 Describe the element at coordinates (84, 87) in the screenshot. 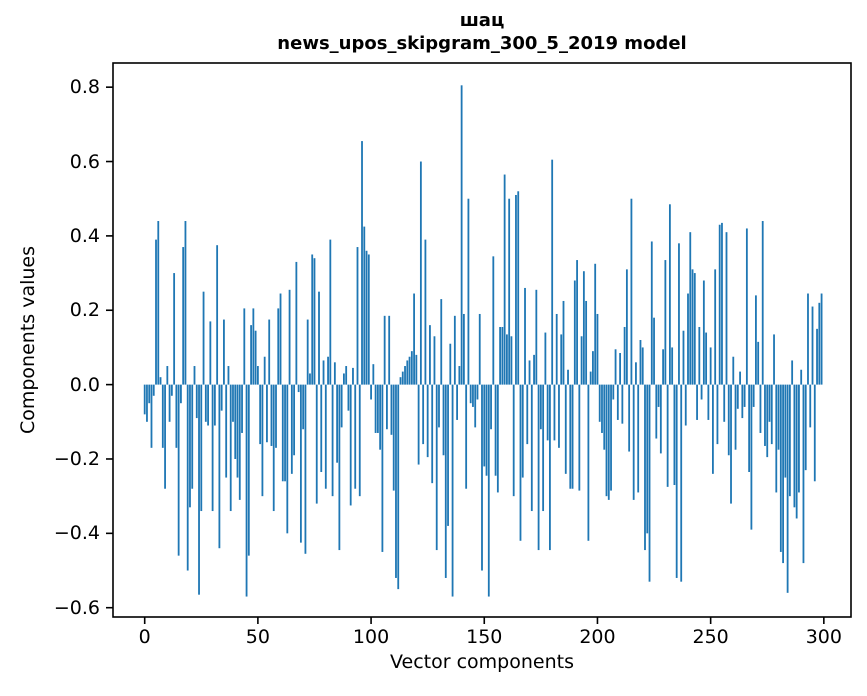

I see `y-tick-label: 0.8` at that location.